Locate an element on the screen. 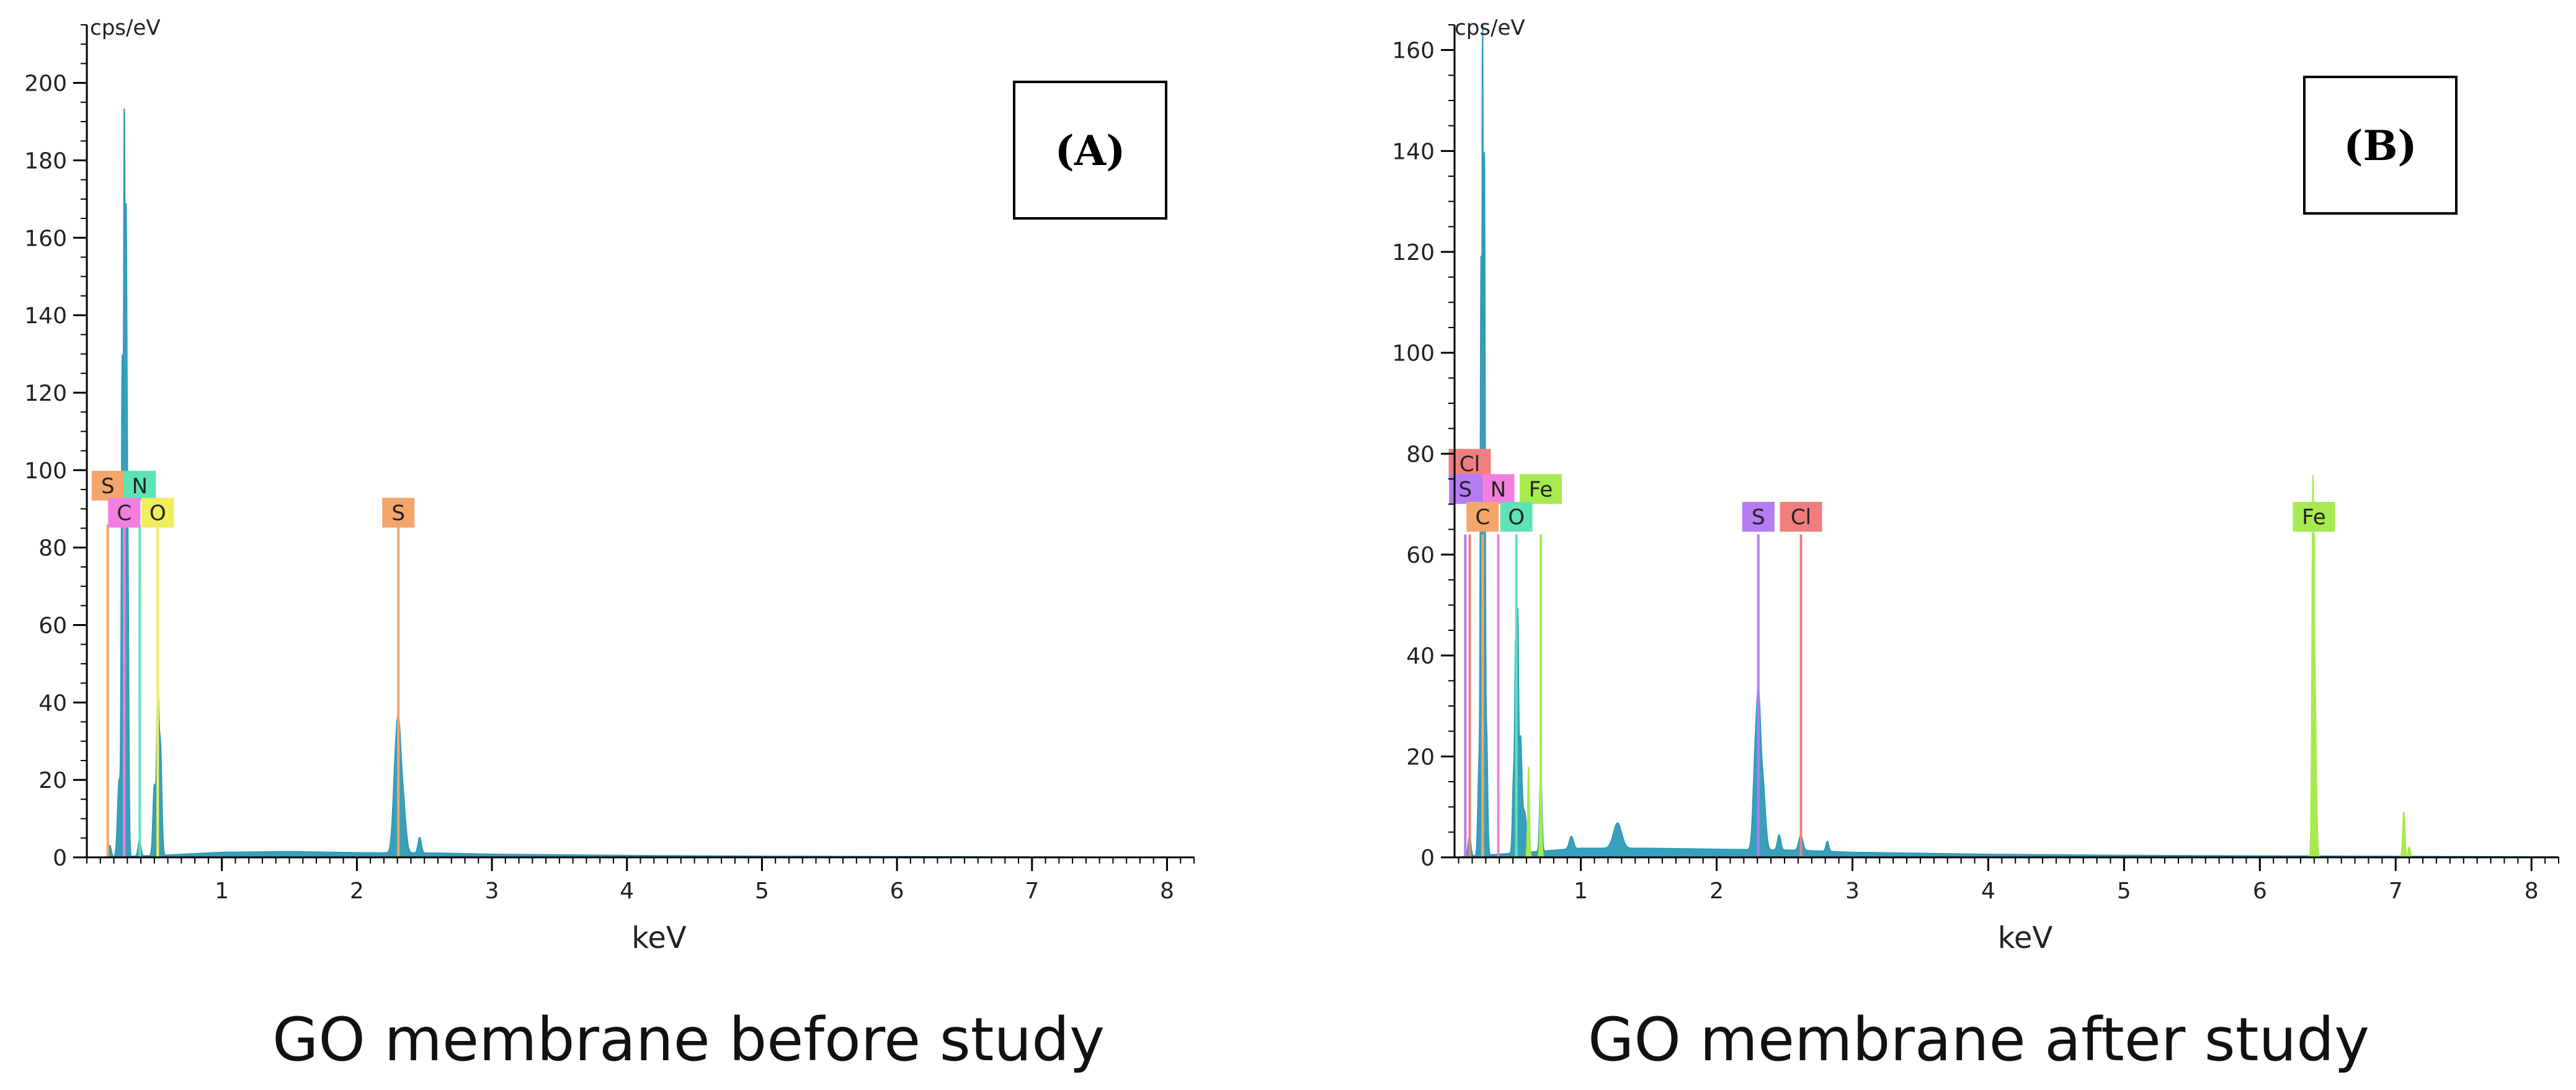 This screenshot has height=1090, width=2576. y-tick-label: 180 is located at coordinates (45, 161).